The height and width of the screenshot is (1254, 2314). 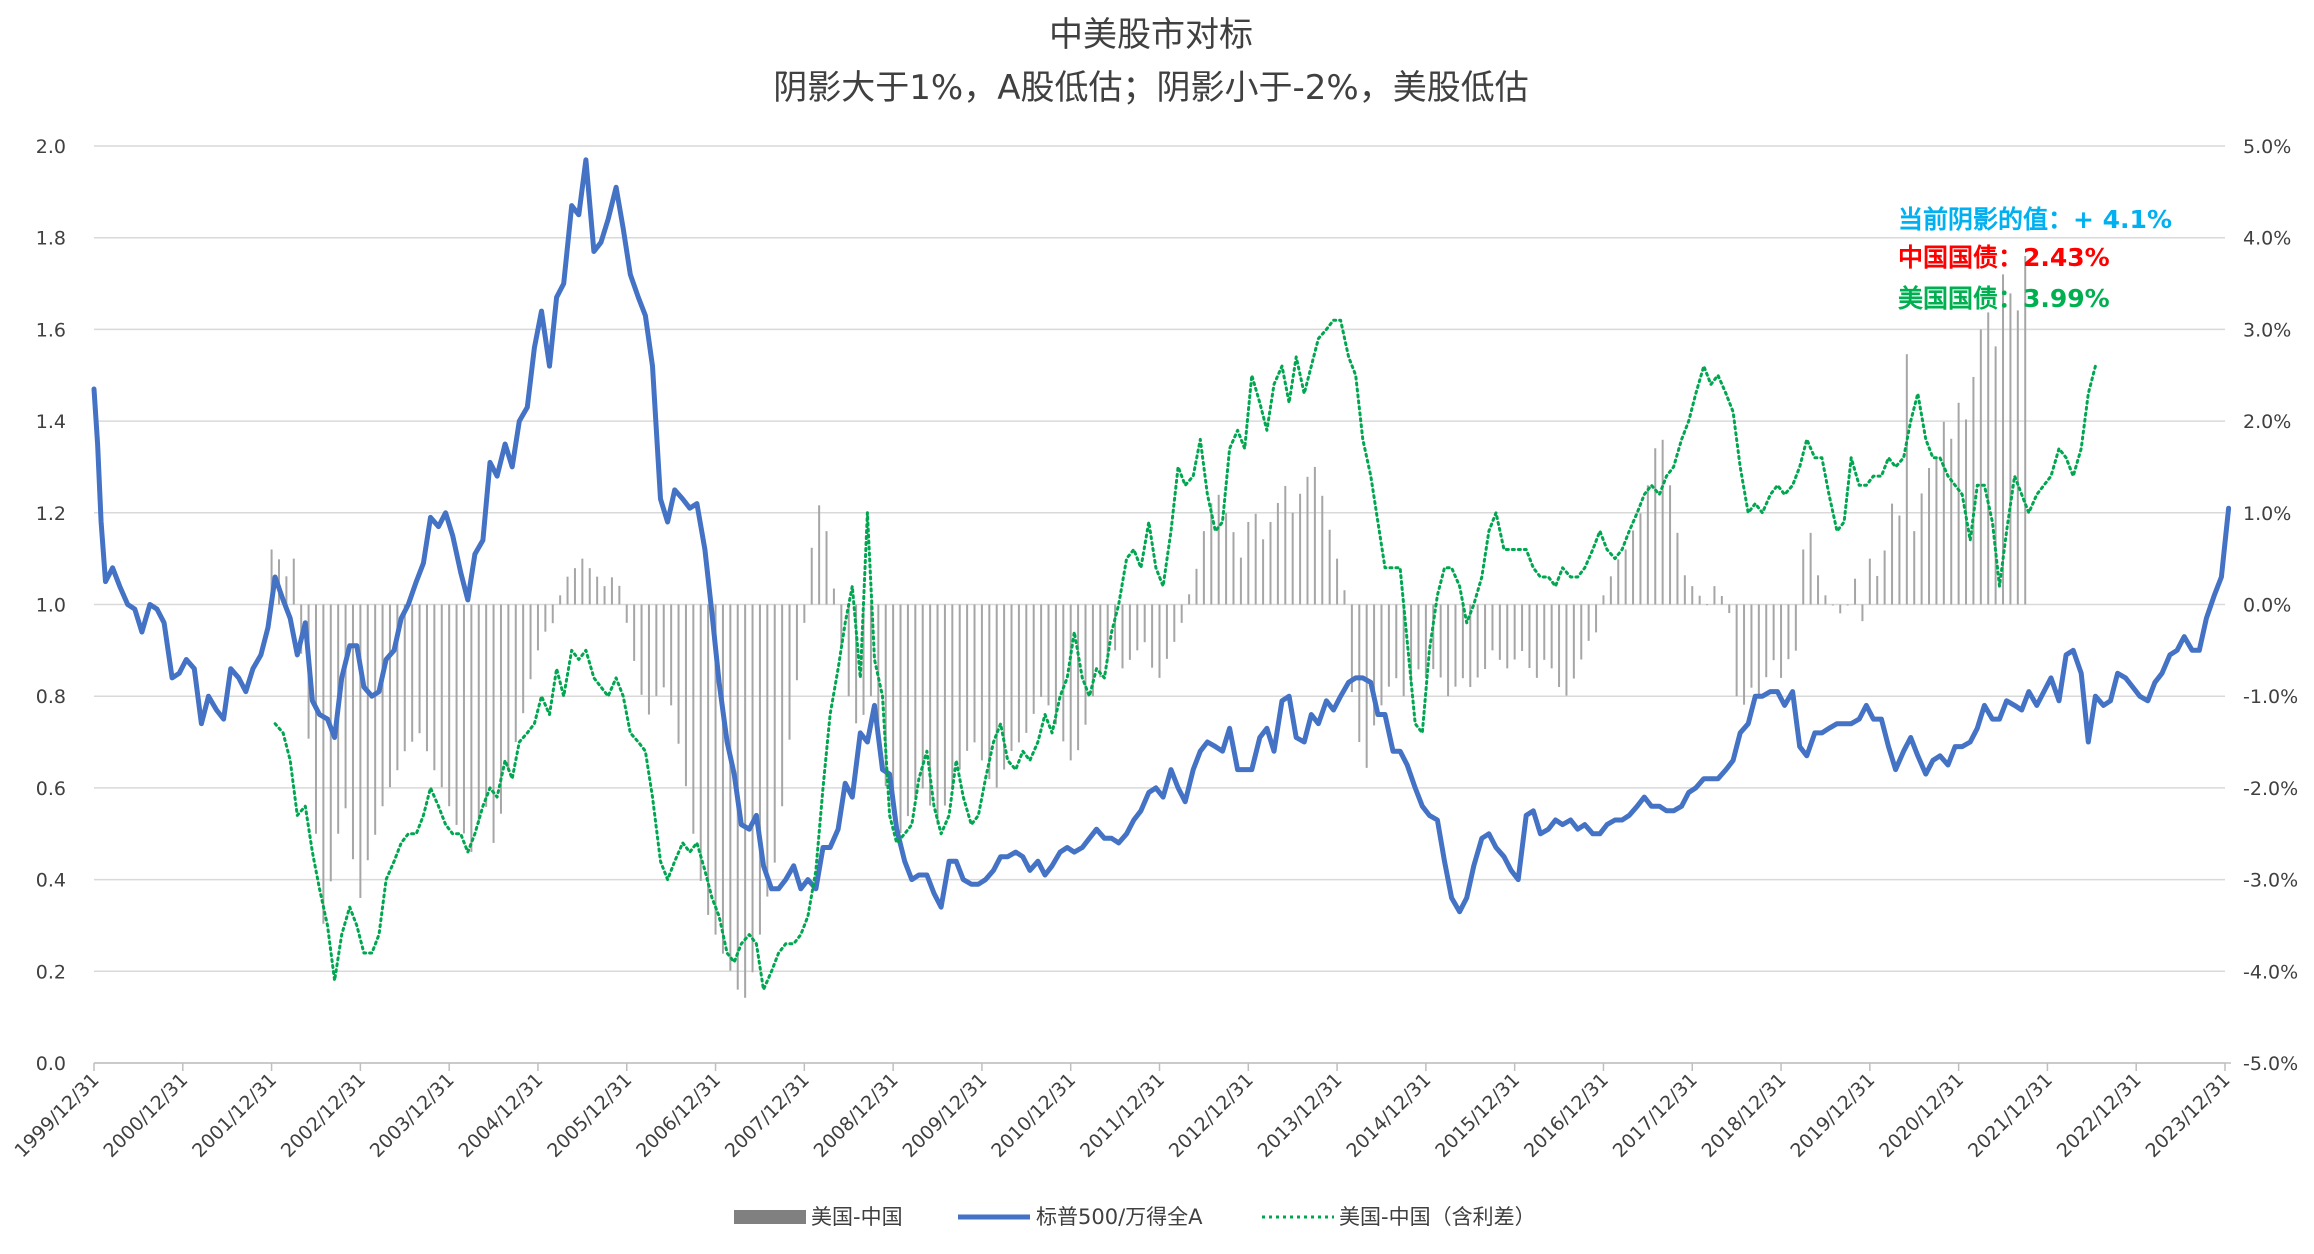 I want to click on x-tick-label: 2014/12/31, so click(x=1388, y=1115).